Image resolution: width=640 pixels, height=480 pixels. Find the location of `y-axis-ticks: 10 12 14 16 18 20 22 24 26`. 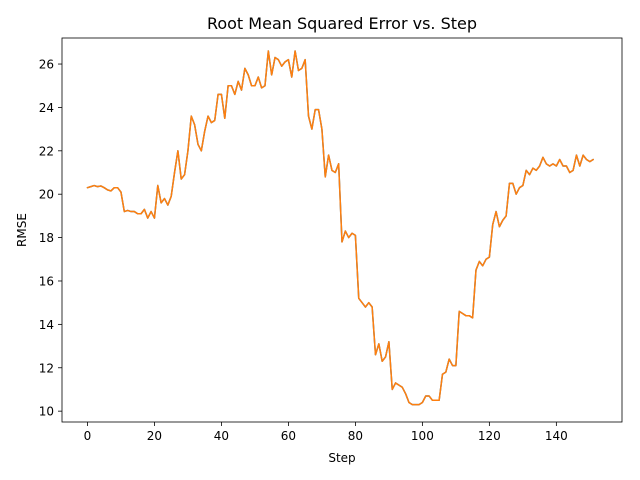

y-axis-ticks: 10 12 14 16 18 20 22 24 26 is located at coordinates (50, 238).